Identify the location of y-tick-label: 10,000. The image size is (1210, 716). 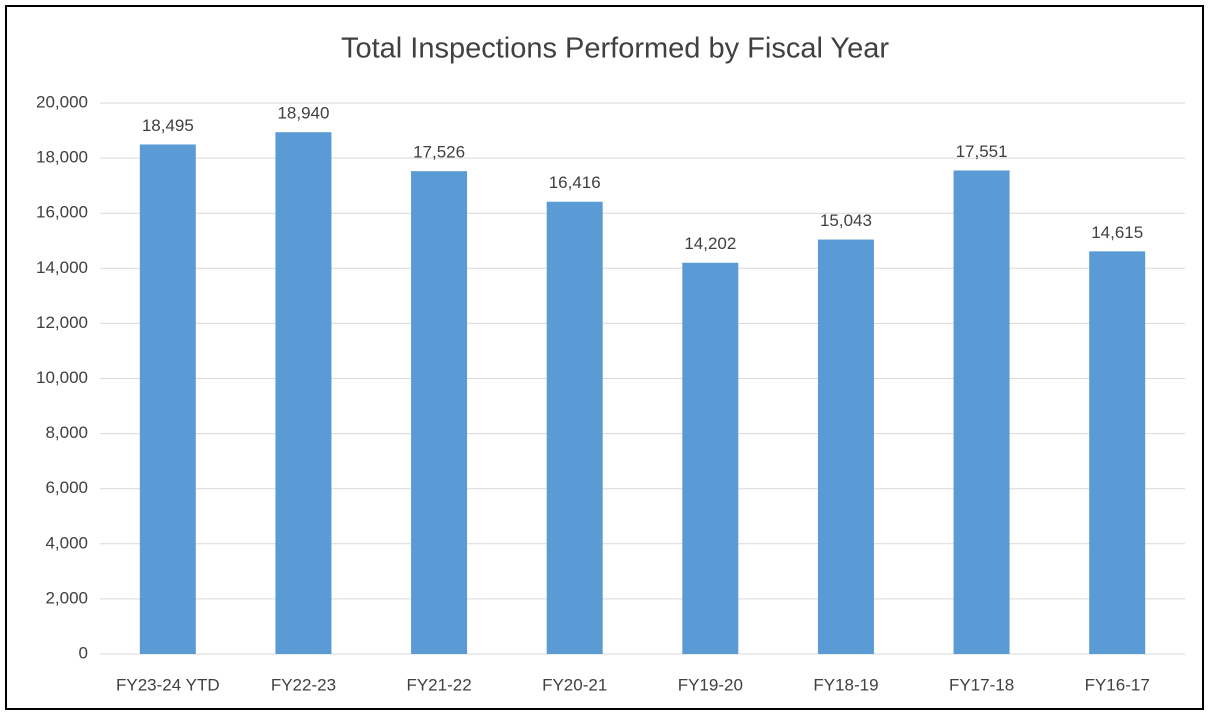
(62, 377).